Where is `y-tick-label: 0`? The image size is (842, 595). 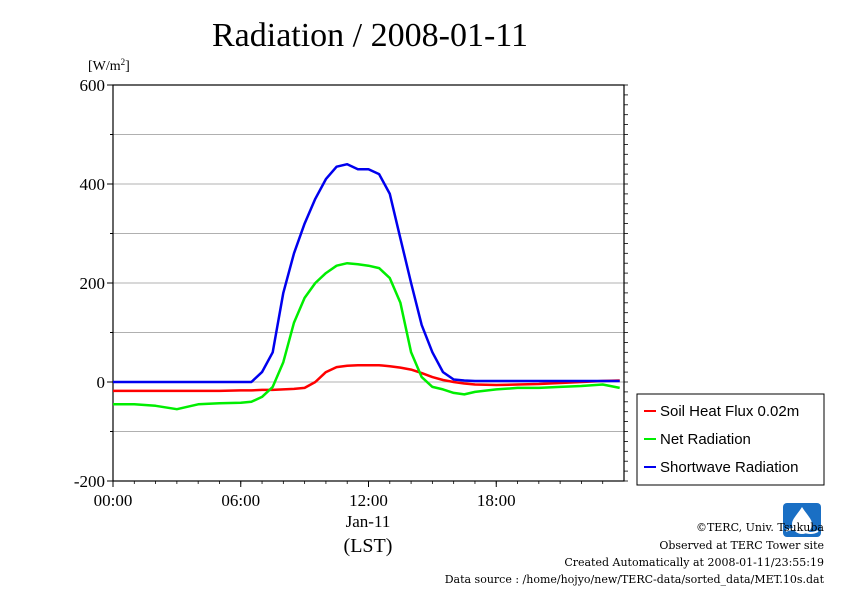
y-tick-label: 0 is located at coordinates (101, 382).